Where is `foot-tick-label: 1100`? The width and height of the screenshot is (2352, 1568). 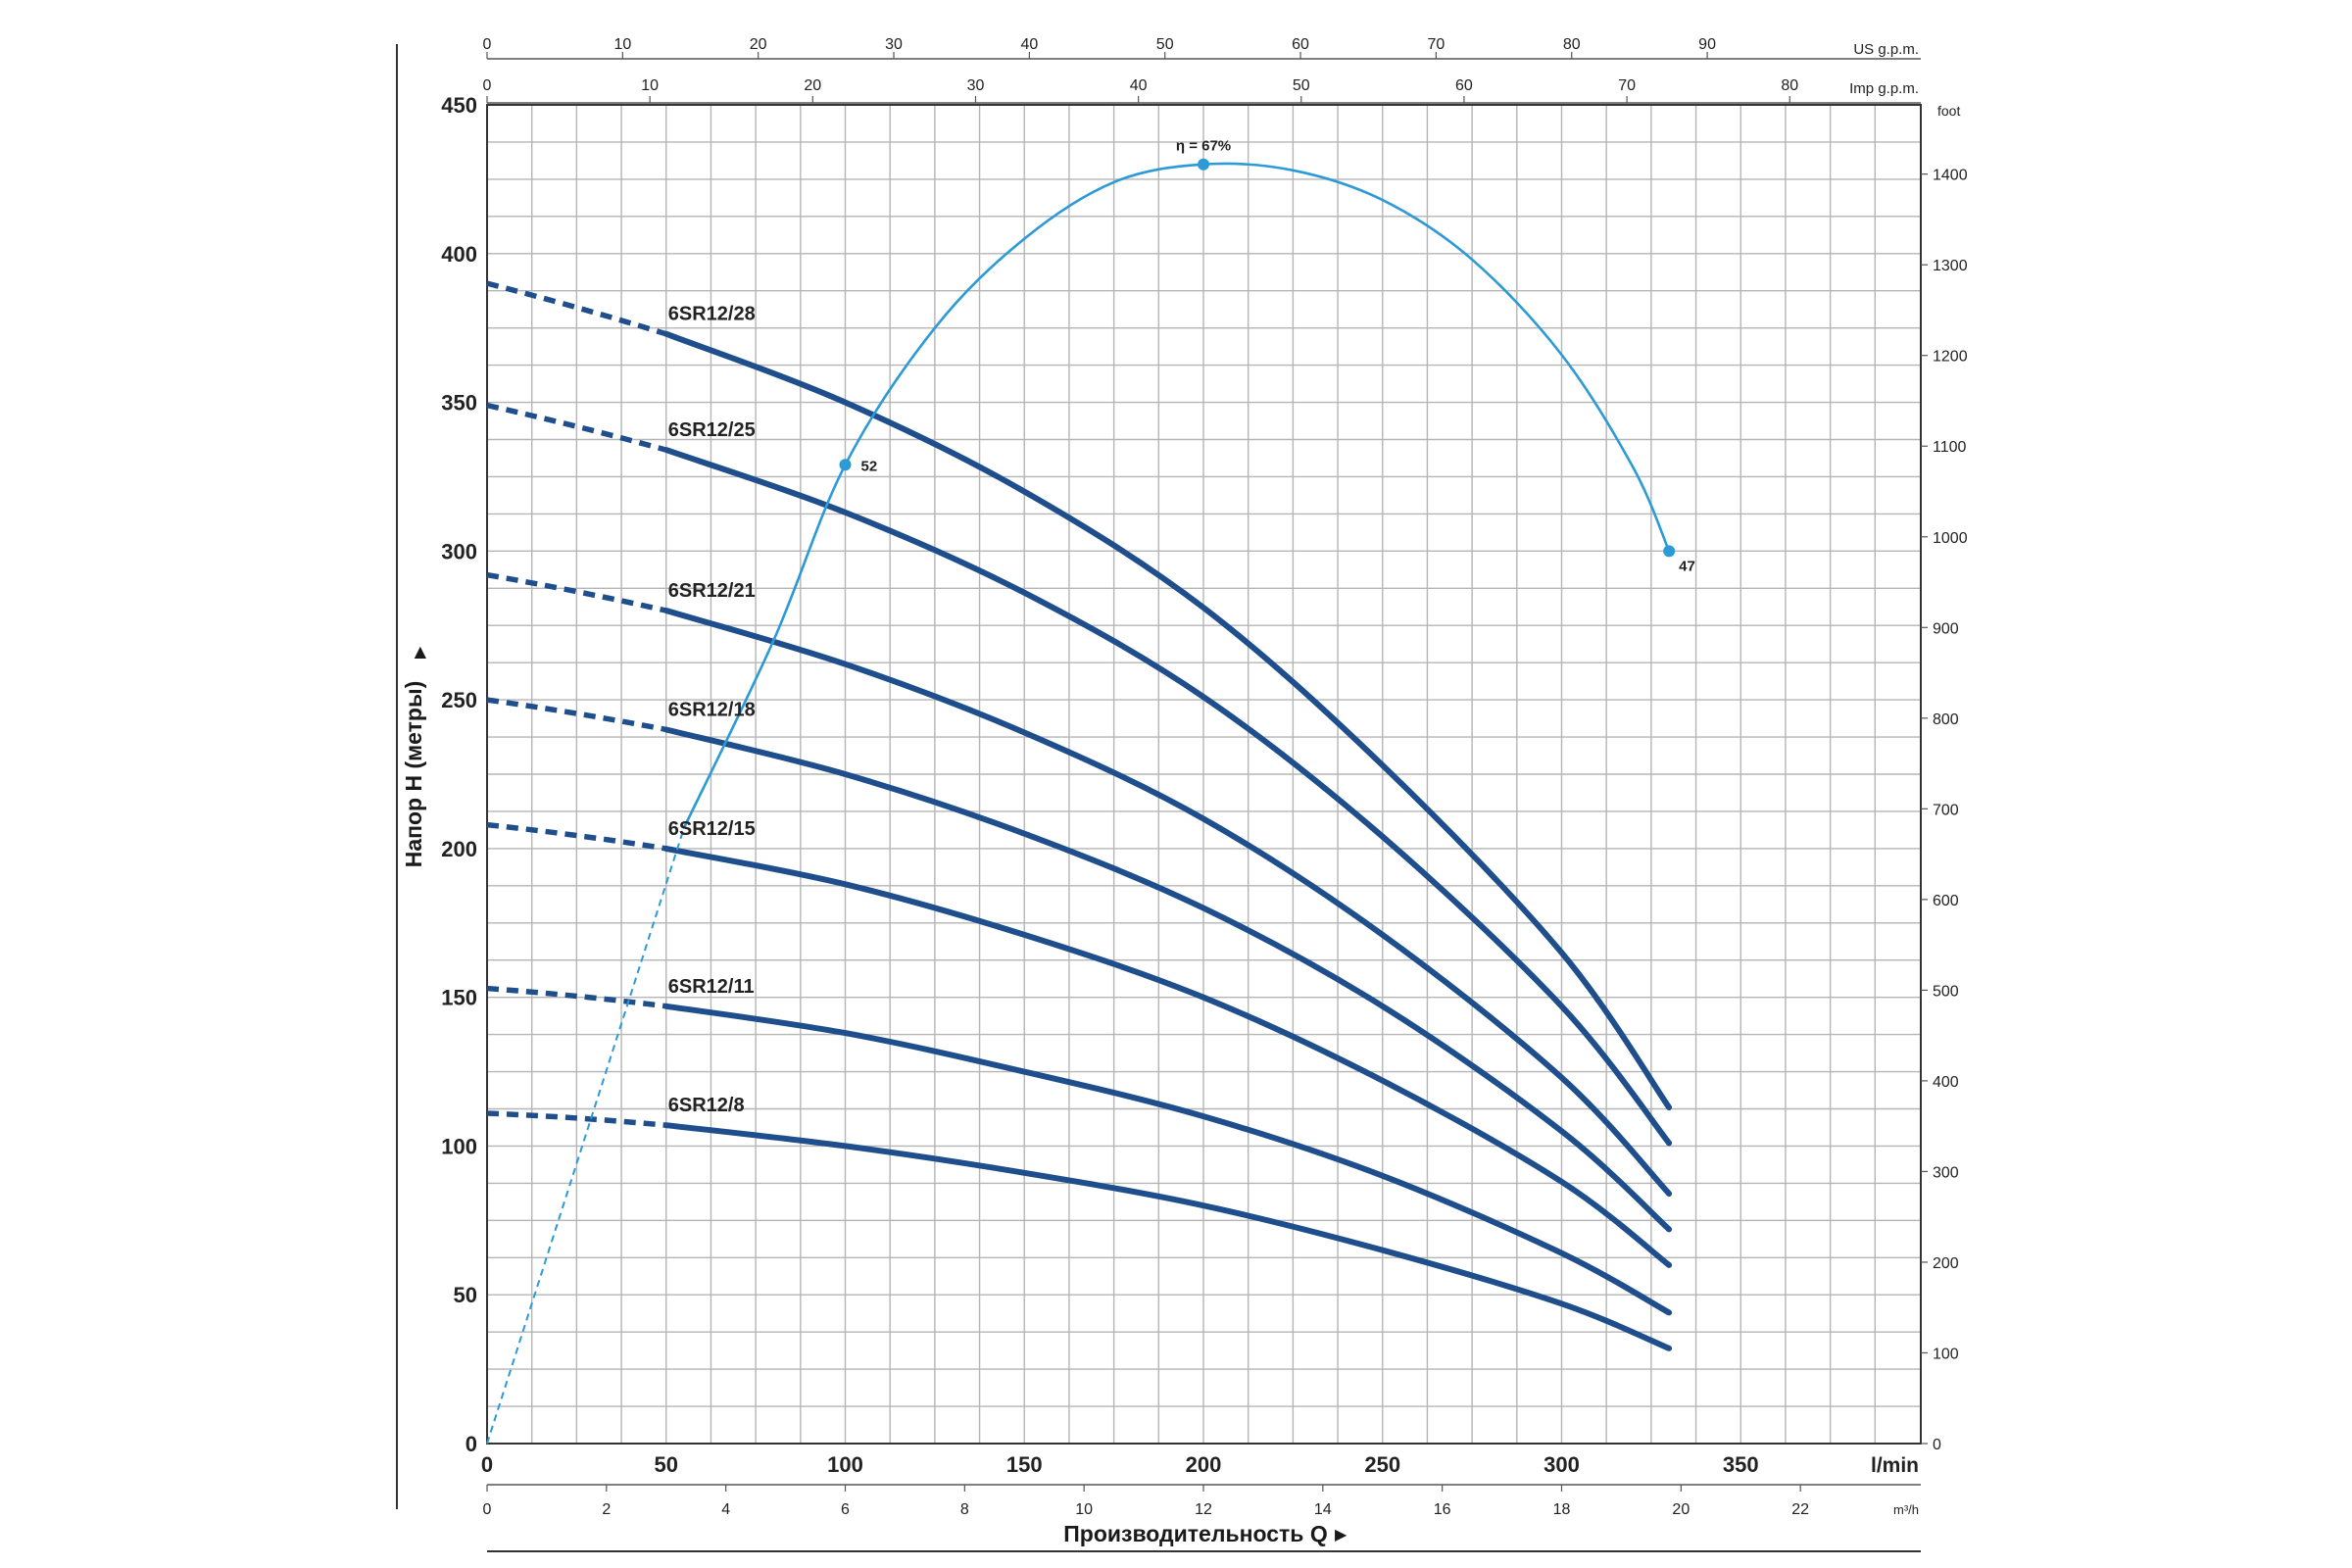
foot-tick-label: 1100 is located at coordinates (1950, 447).